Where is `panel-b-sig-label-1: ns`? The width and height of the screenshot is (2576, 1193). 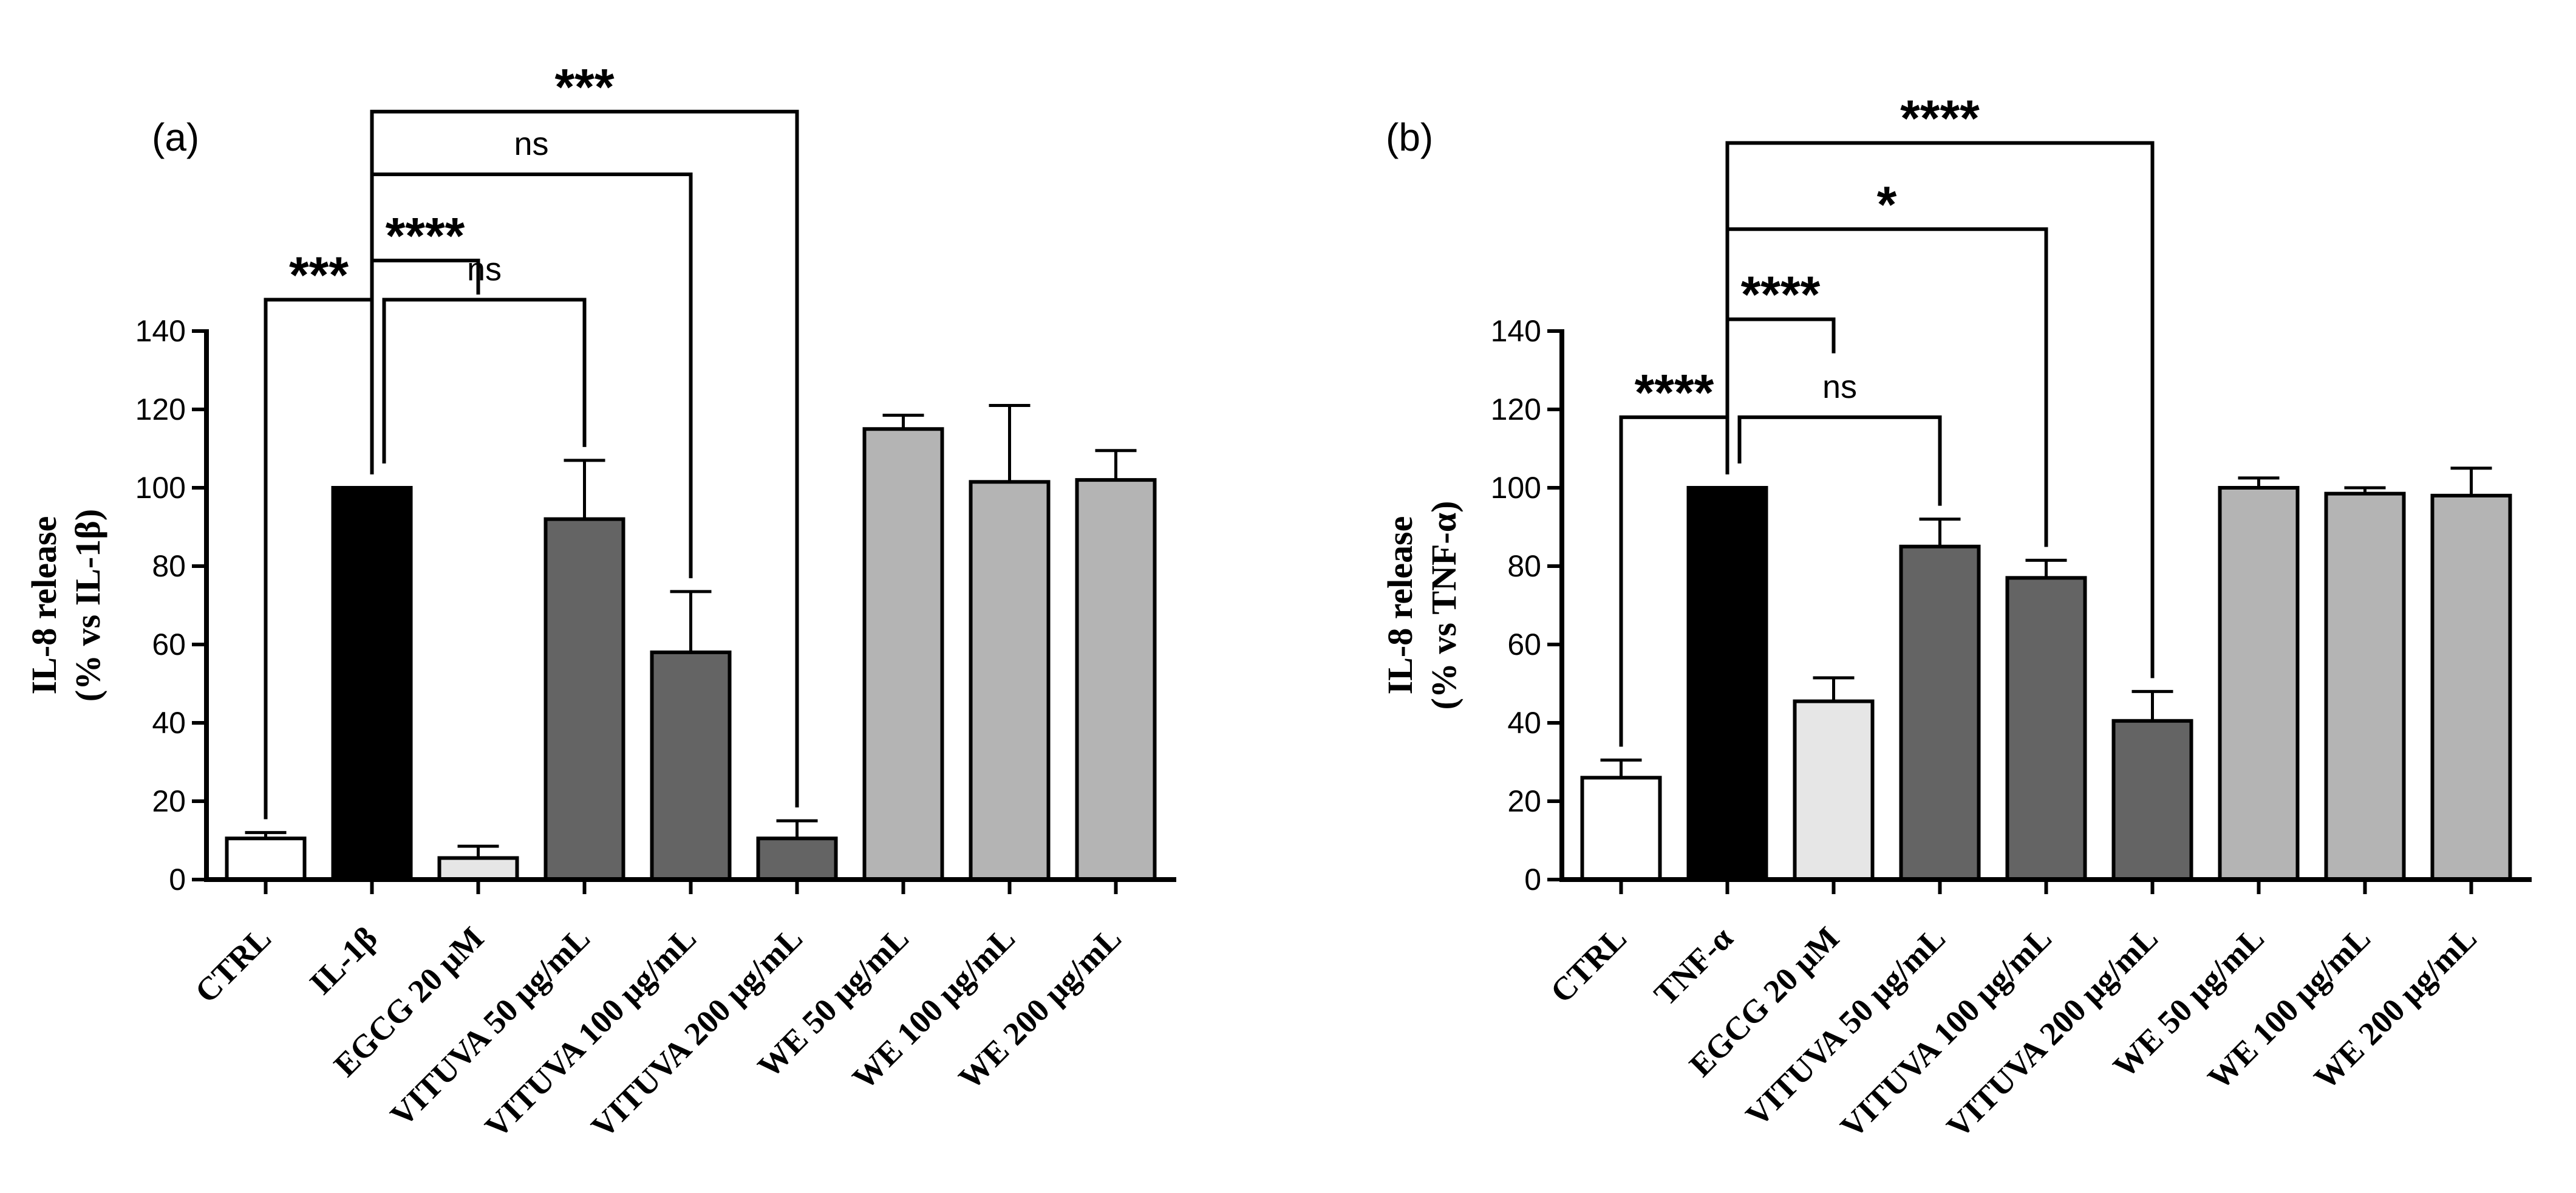 panel-b-sig-label-1: ns is located at coordinates (1840, 387).